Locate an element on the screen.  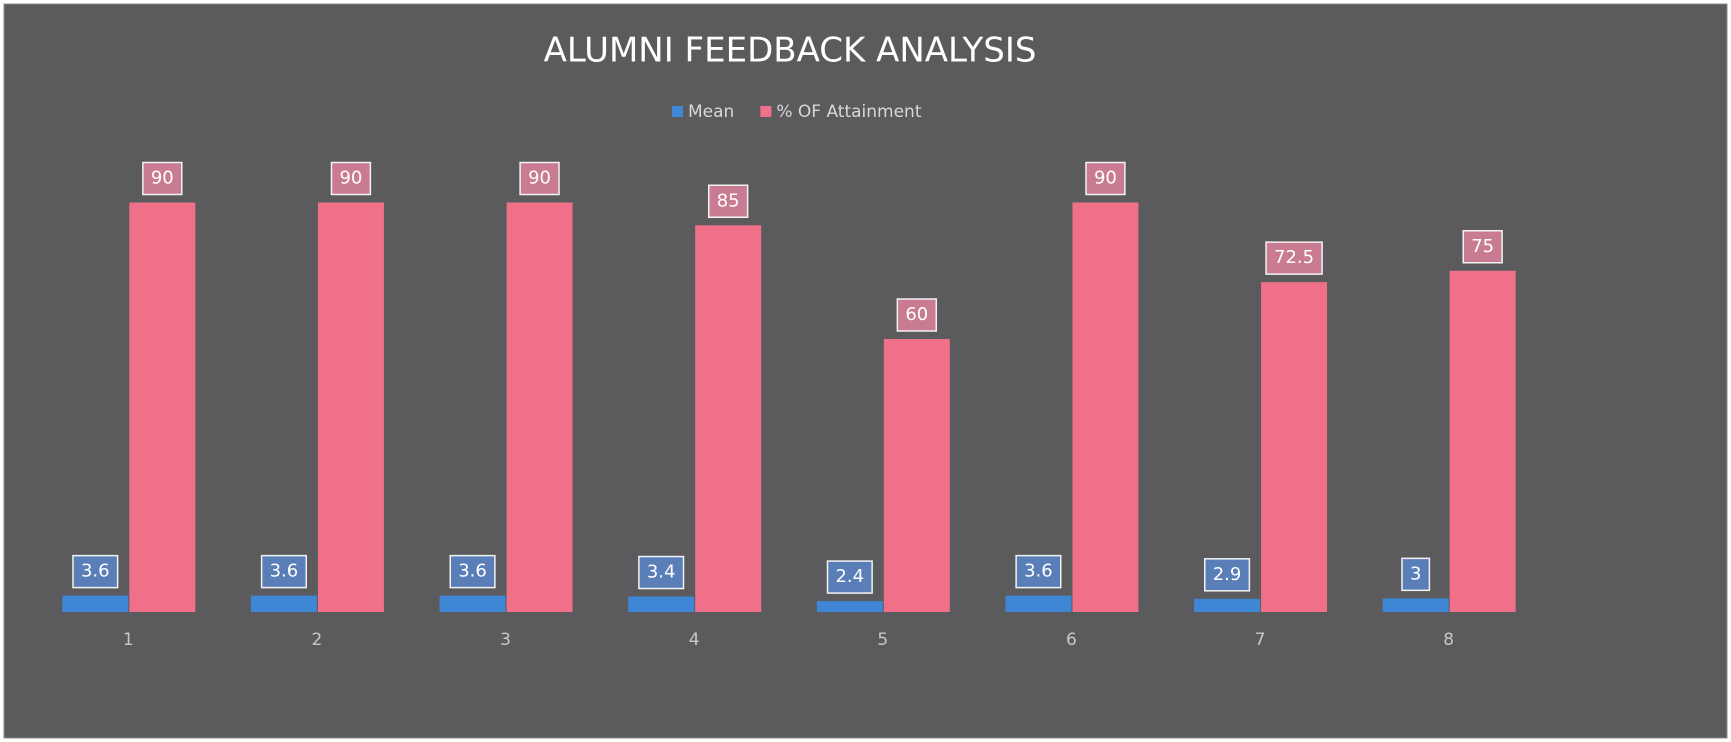
legend-label: % OF Attainment is located at coordinates (848, 112).